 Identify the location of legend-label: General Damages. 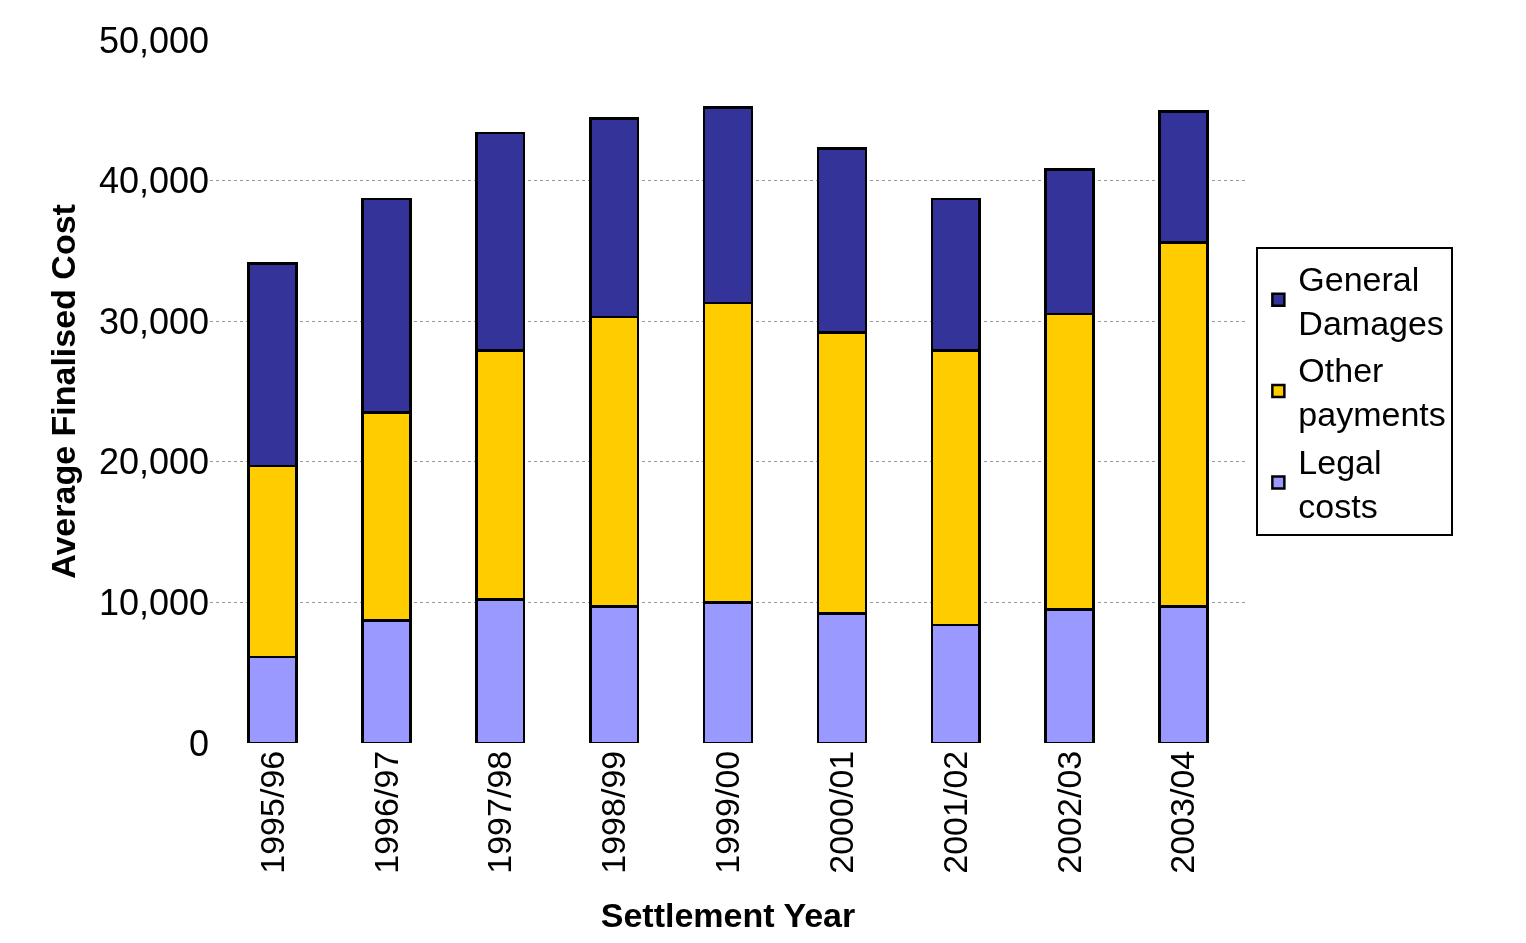
(1371, 301).